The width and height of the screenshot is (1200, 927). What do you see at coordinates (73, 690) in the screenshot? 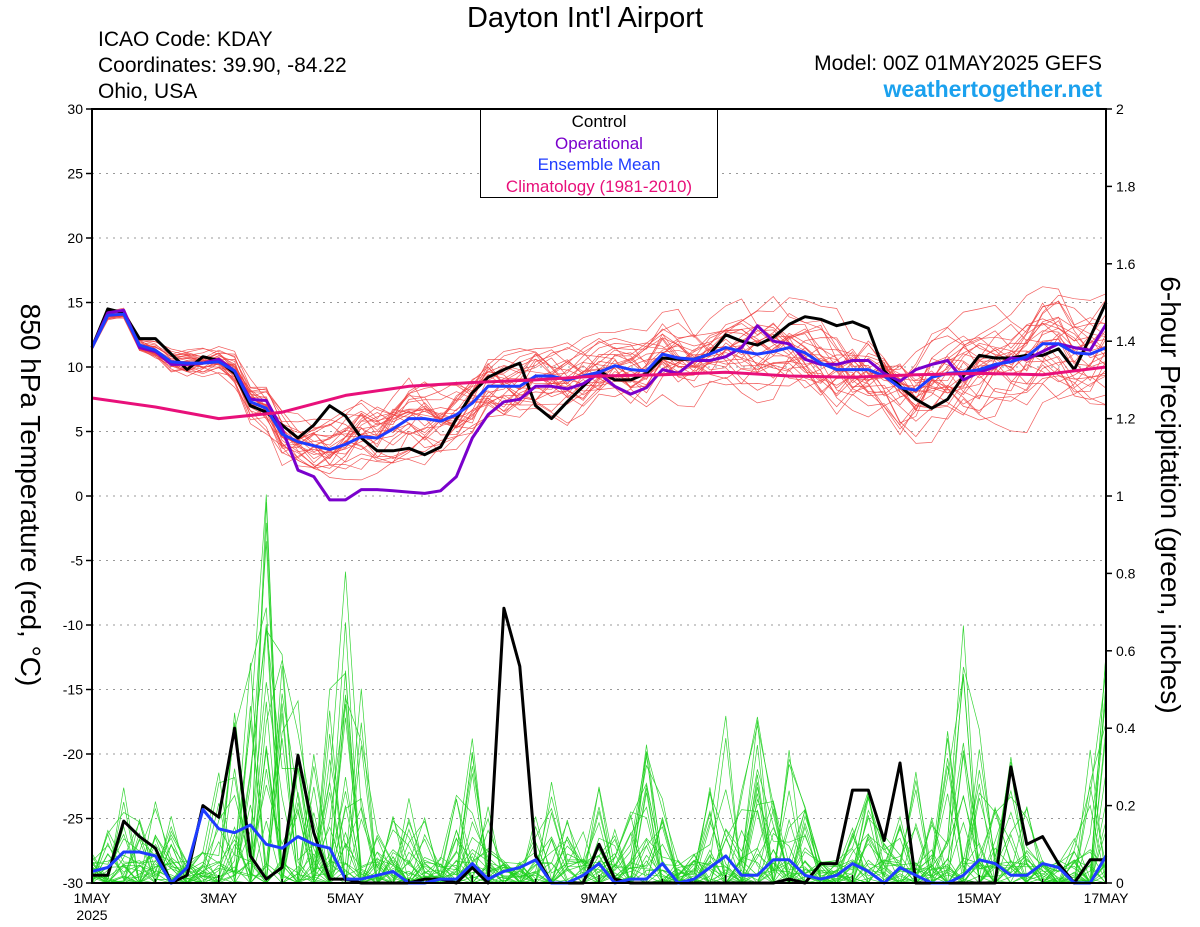
I see `y-tick-label: -15` at bounding box center [73, 690].